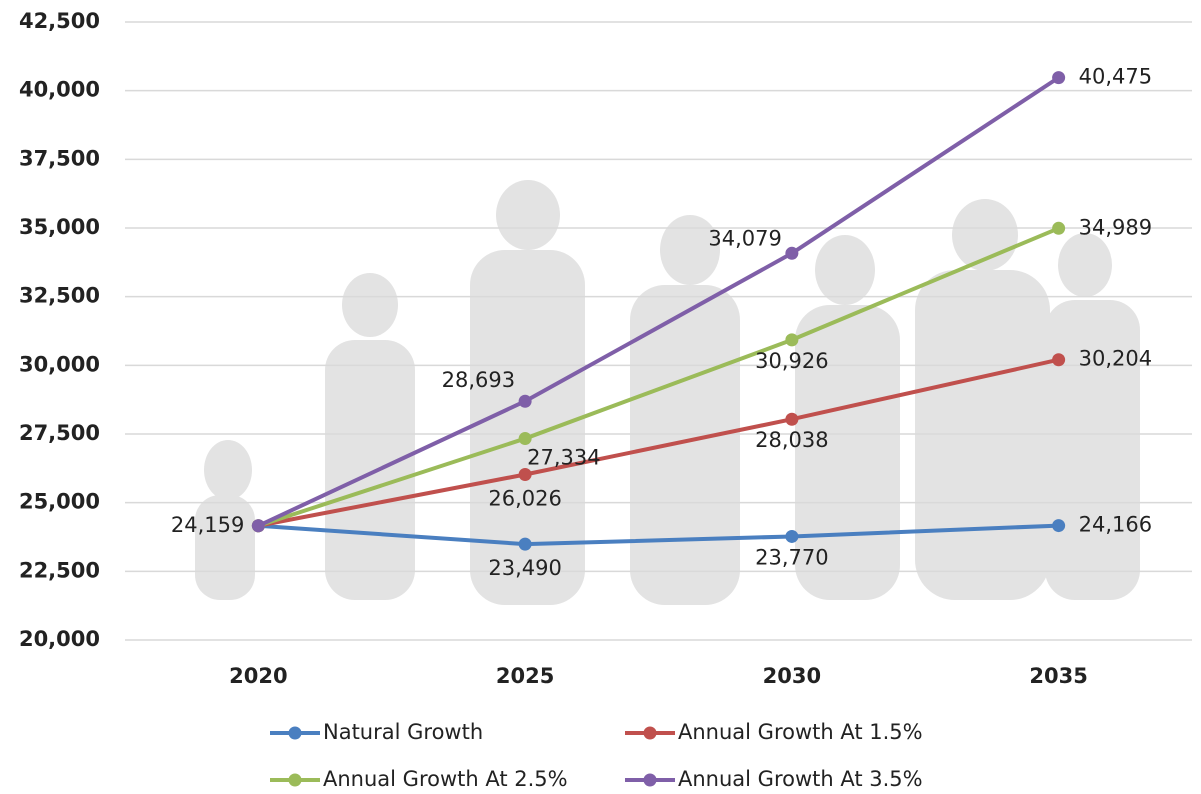  What do you see at coordinates (478, 380) in the screenshot?
I see `data-label: 28,693` at bounding box center [478, 380].